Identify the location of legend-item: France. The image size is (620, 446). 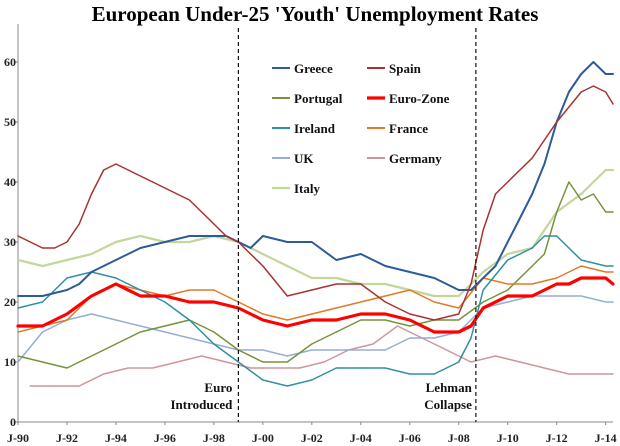
(397, 128).